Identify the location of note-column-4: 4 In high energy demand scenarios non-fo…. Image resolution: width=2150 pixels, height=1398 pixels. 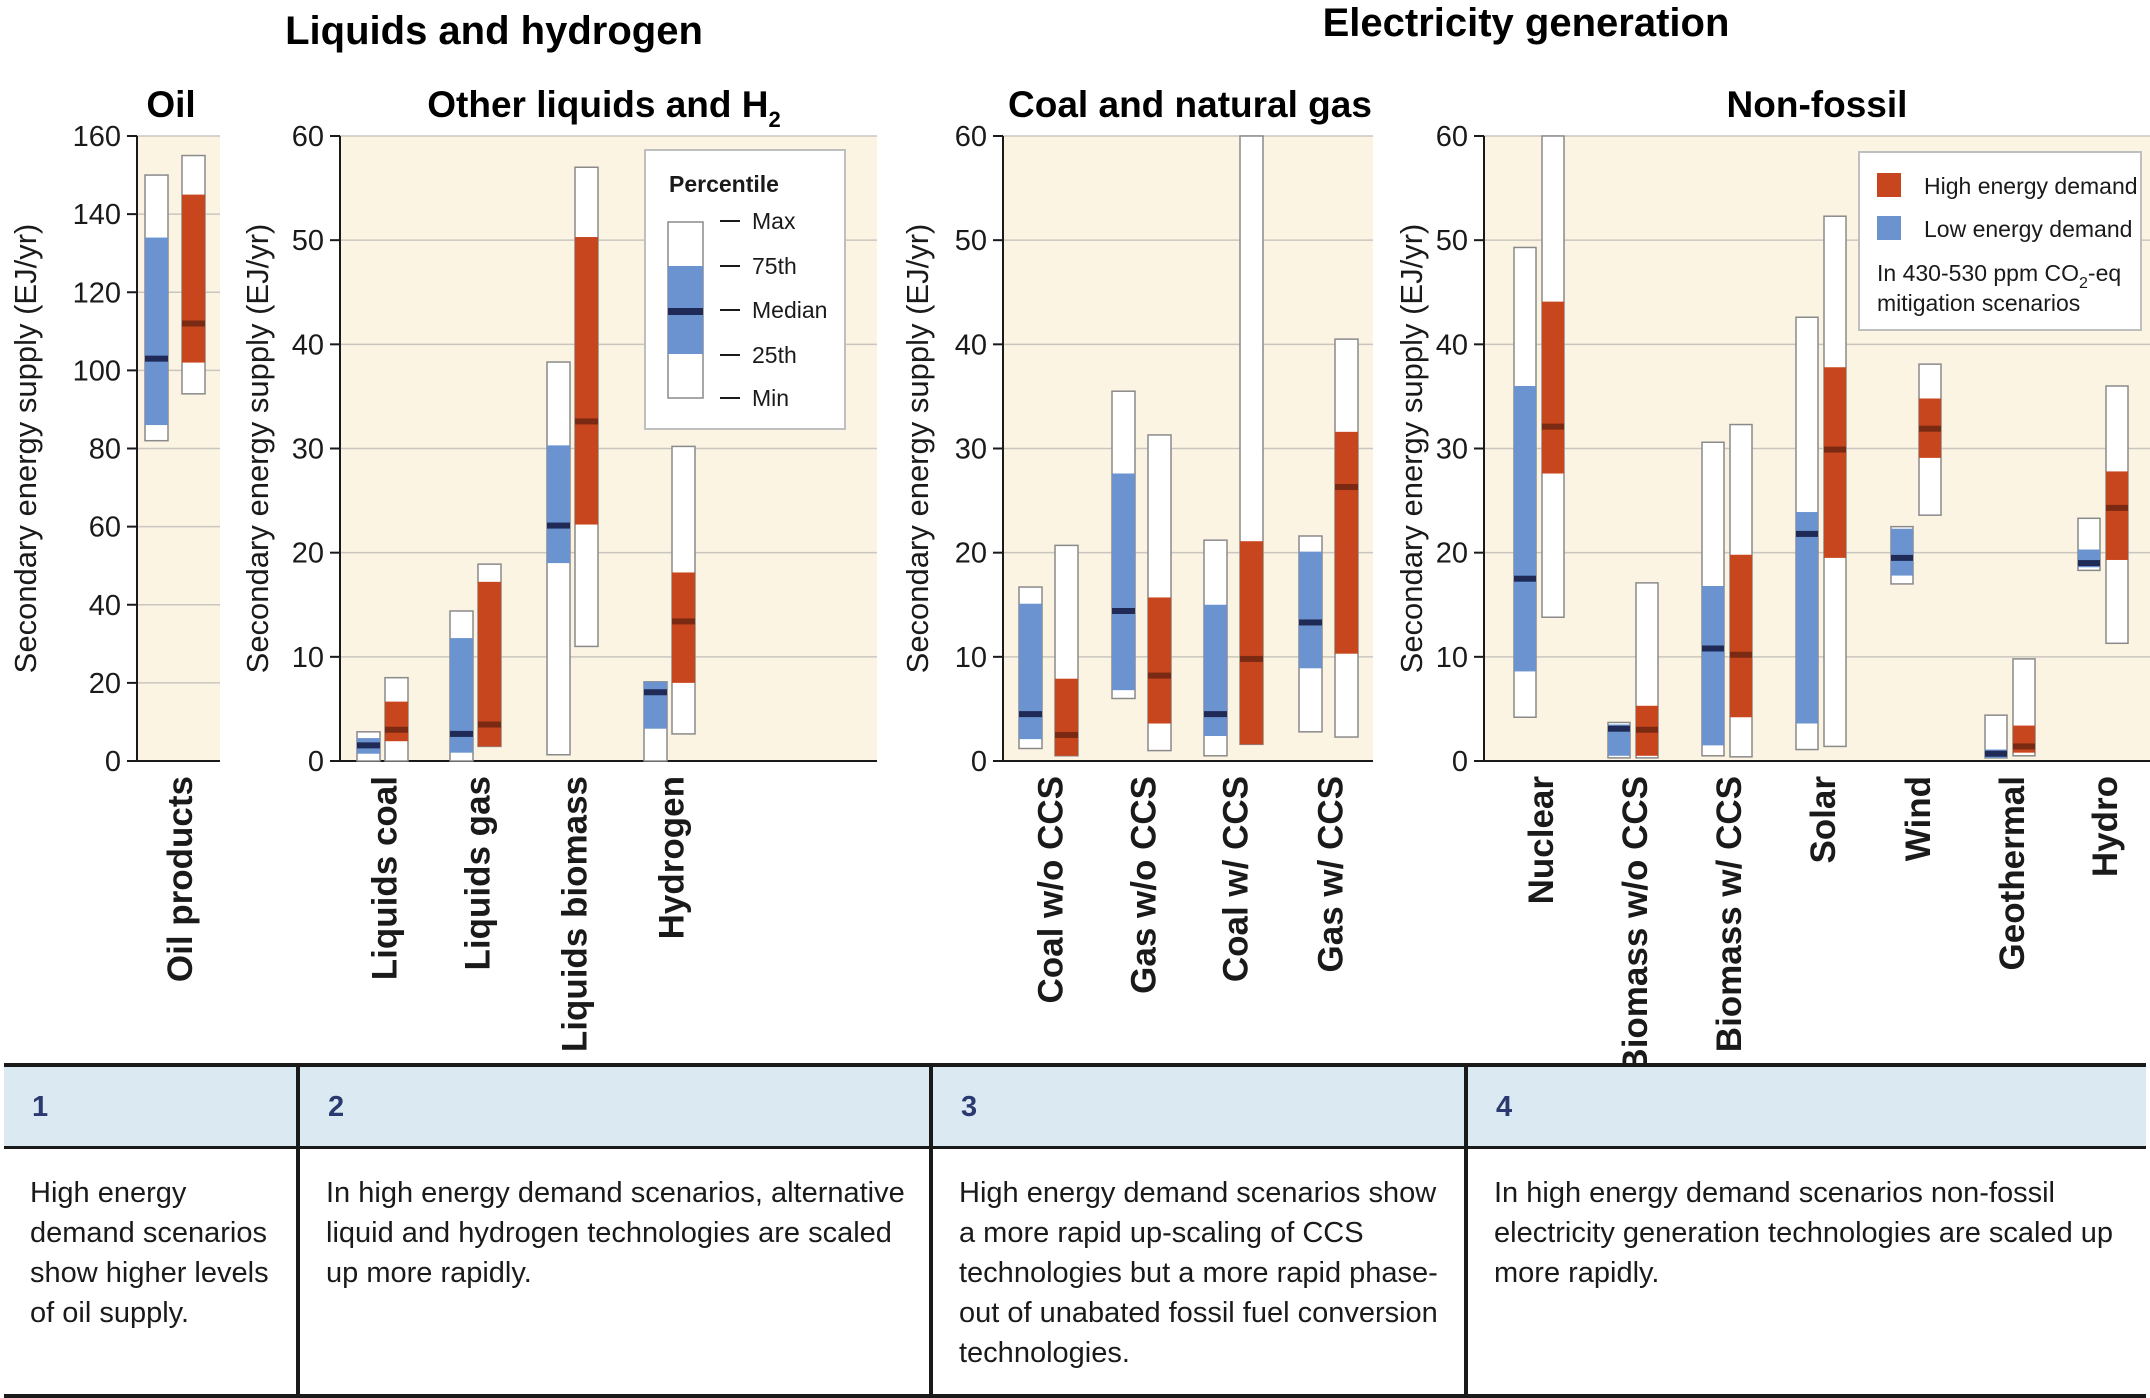
(1805, 1230).